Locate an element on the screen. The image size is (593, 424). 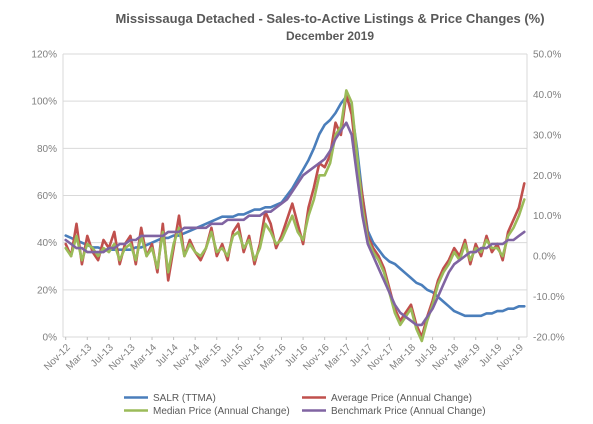
legend-item: SALR (TTMA) is located at coordinates (170, 398).